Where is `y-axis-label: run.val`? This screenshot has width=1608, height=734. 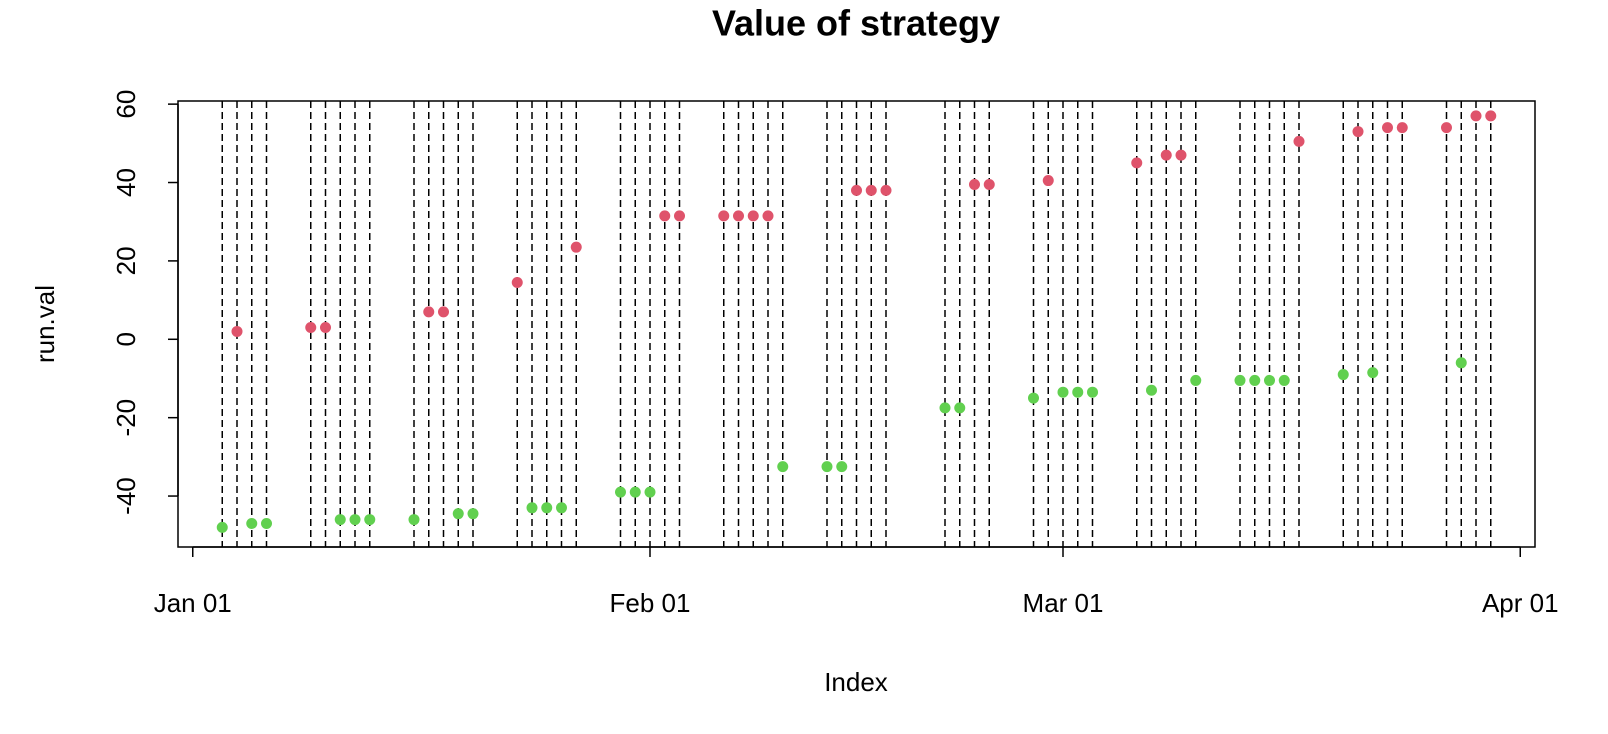
y-axis-label: run.val is located at coordinates (45, 324).